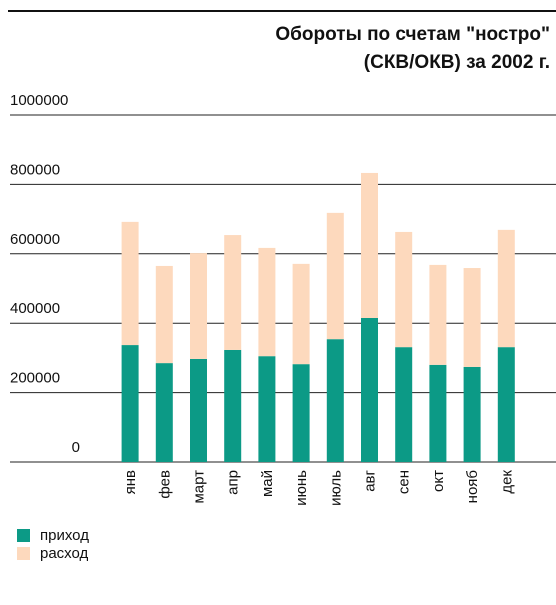  What do you see at coordinates (438, 481) in the screenshot?
I see `x-tick-label: окт` at bounding box center [438, 481].